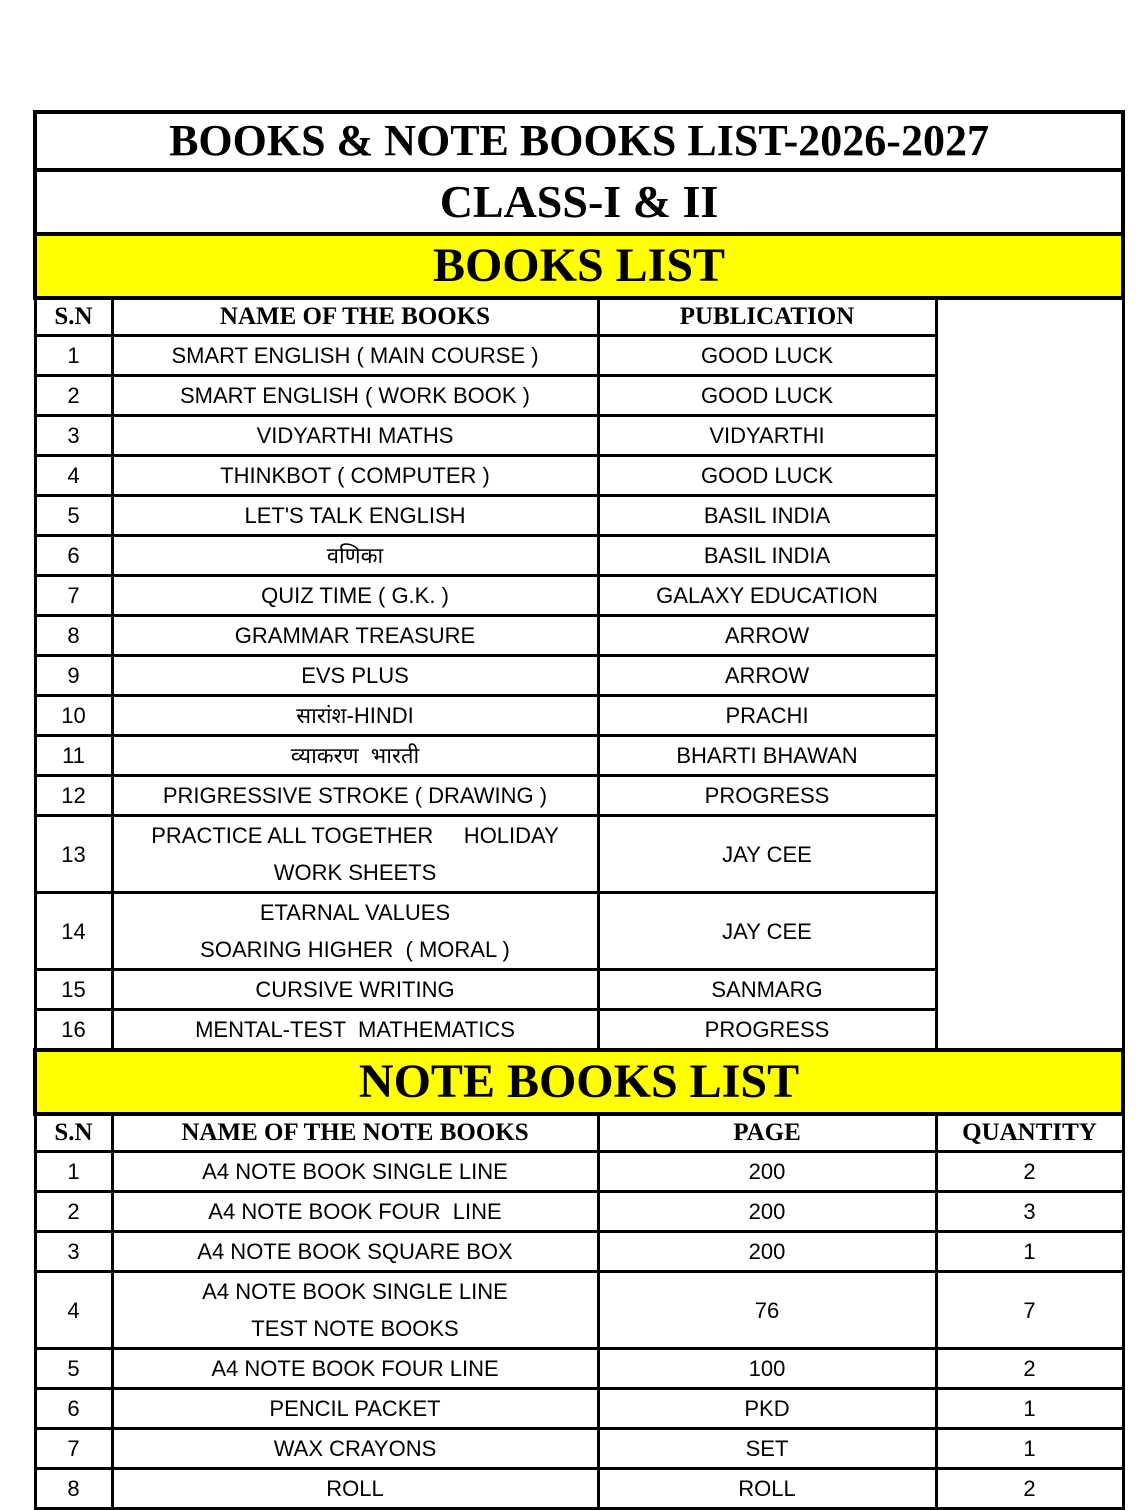 This screenshot has height=1510, width=1140. I want to click on item-name: GRAMMAR TREASURE, so click(355, 635).